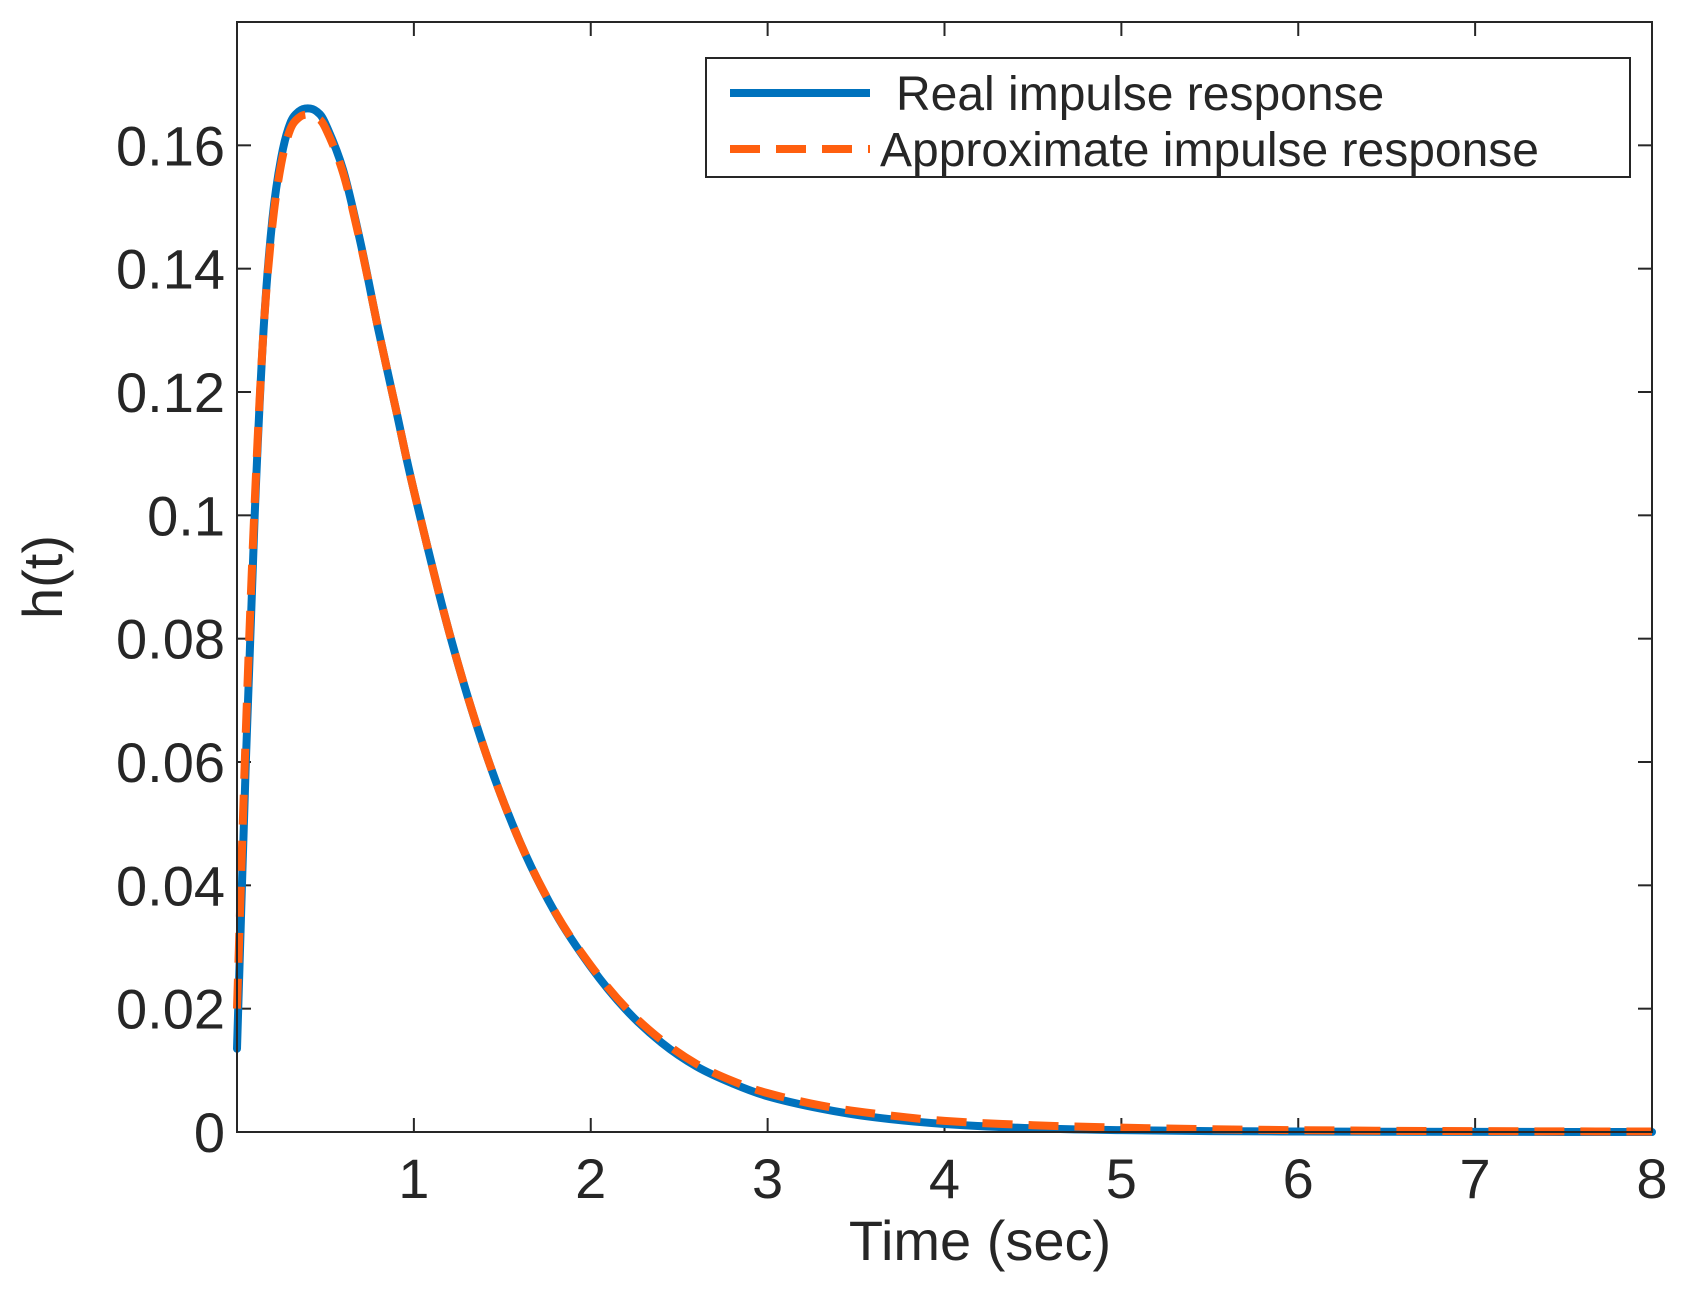 Image resolution: width=1684 pixels, height=1309 pixels. What do you see at coordinates (413, 1178) in the screenshot?
I see `x-tick-label: 1` at bounding box center [413, 1178].